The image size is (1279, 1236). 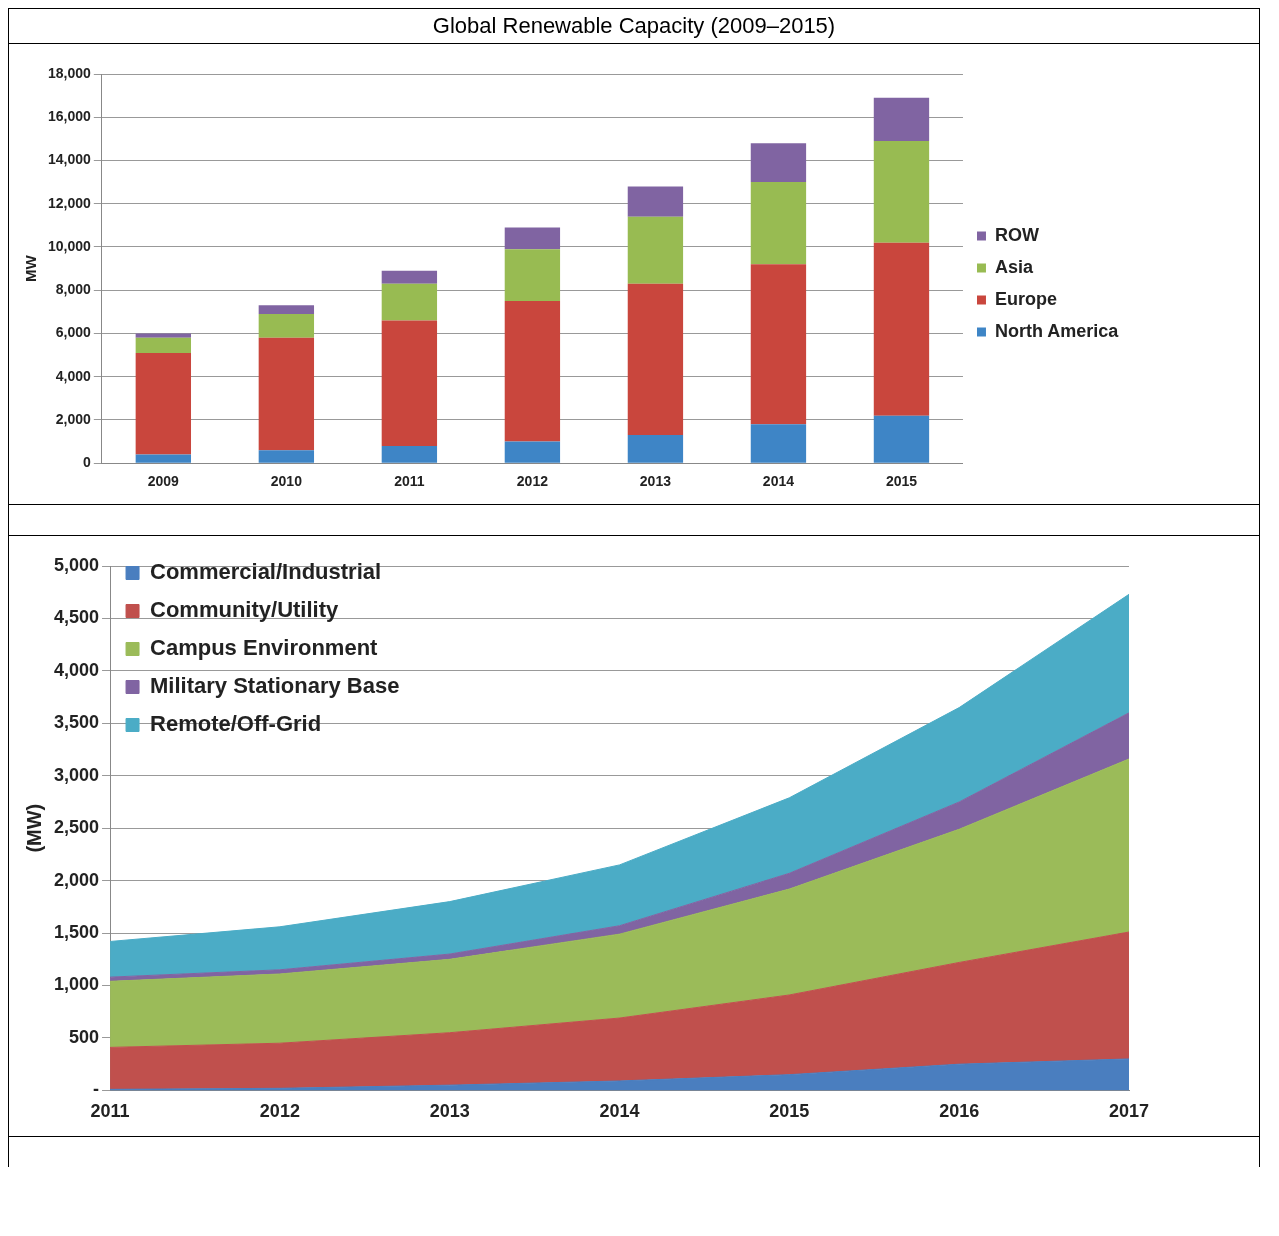 I want to click on legend-label: ROW, so click(x=1016, y=234).